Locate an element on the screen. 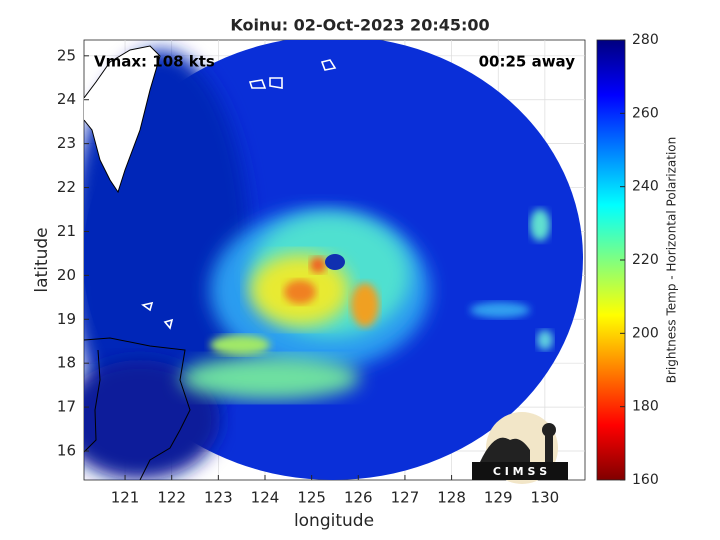 This screenshot has width=720, height=540. y-tick-label: 23 is located at coordinates (66, 143).